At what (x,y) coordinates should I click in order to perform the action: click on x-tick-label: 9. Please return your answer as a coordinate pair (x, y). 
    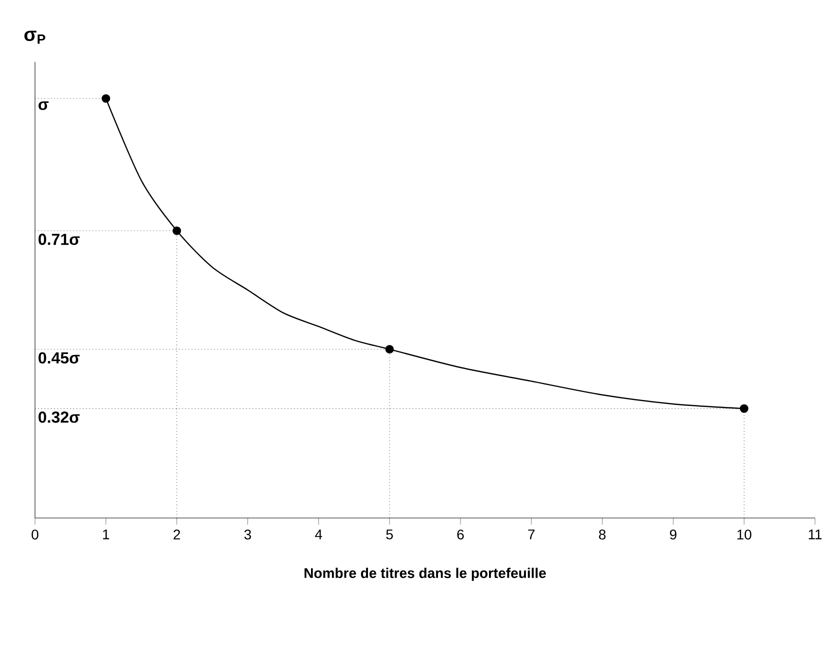
    Looking at the image, I should click on (673, 535).